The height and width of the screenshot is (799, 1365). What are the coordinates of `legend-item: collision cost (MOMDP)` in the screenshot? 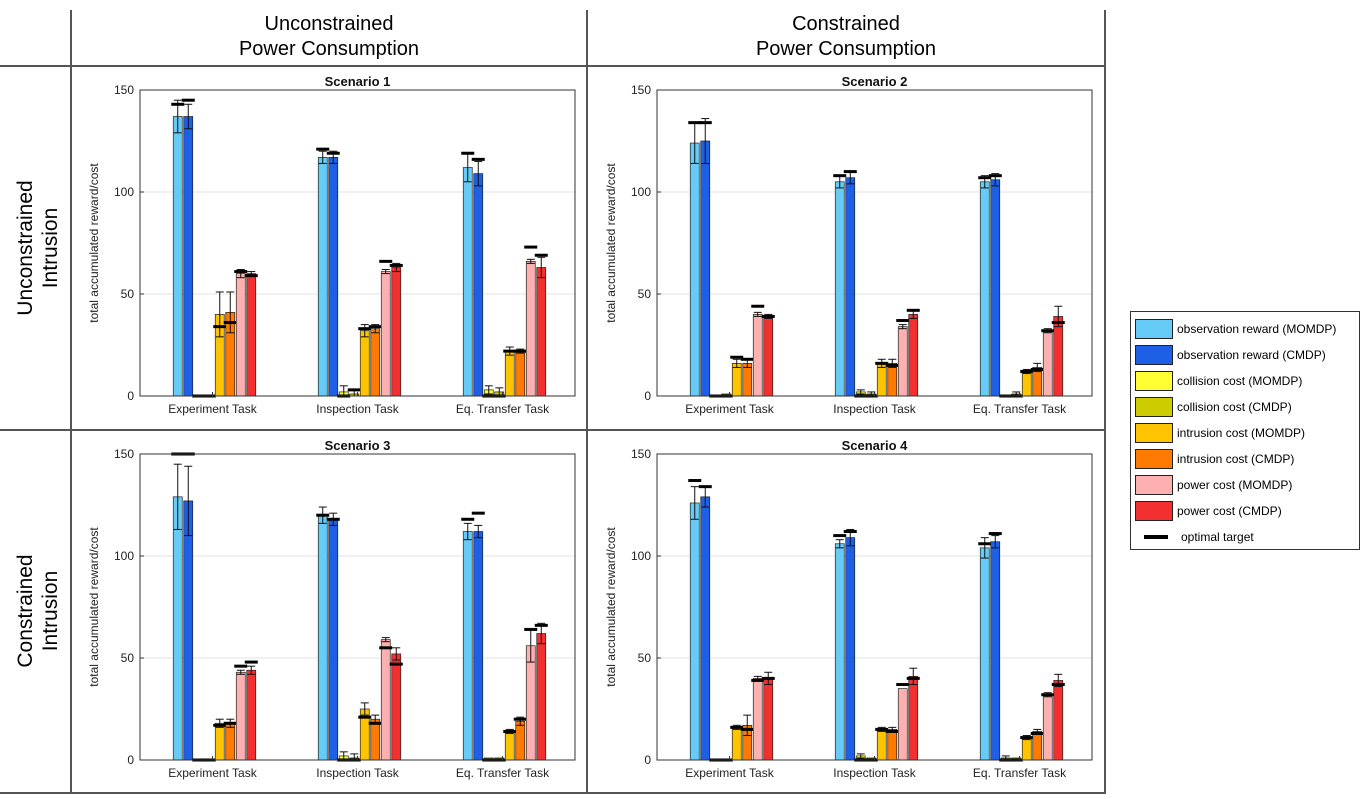 It's located at (1218, 381).